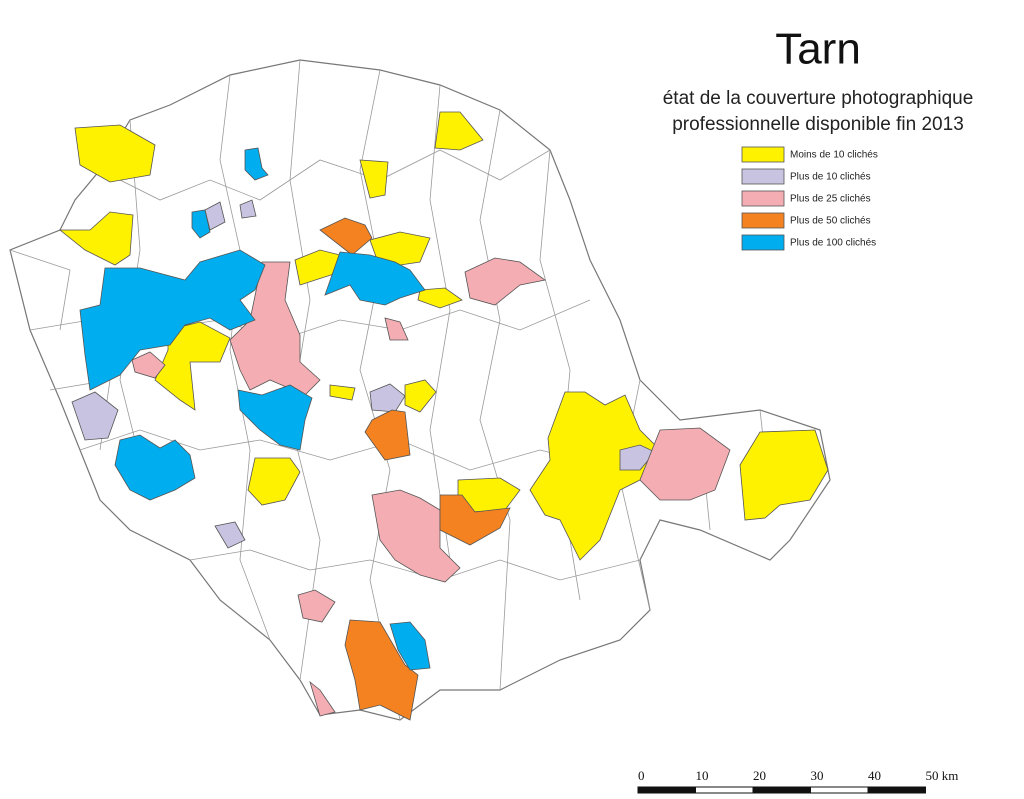  Describe the element at coordinates (830, 199) in the screenshot. I see `legend-label: Plus de 25 clichés` at that location.